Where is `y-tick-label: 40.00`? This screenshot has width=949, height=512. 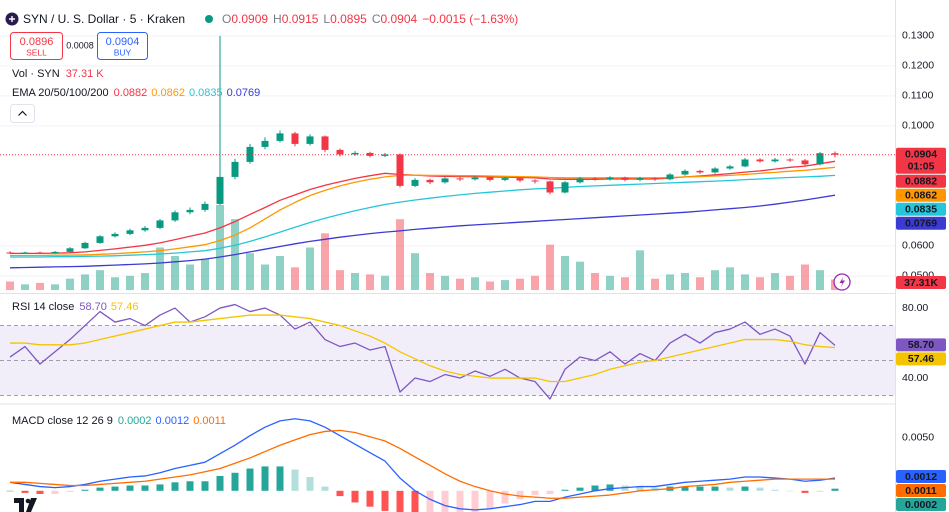 y-tick-label: 40.00 is located at coordinates (915, 378).